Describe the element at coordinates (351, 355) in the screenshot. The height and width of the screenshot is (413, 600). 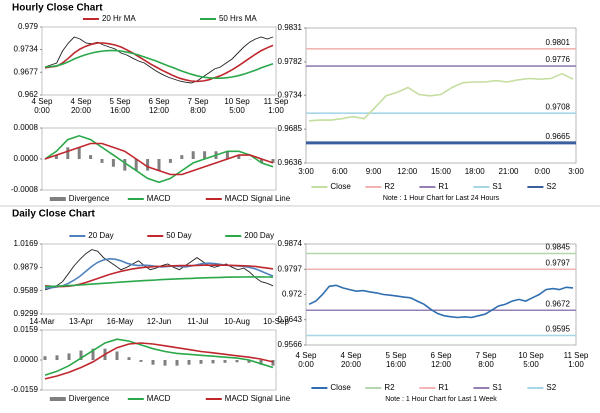
I see `x-tick-label: 4 Sep` at that location.